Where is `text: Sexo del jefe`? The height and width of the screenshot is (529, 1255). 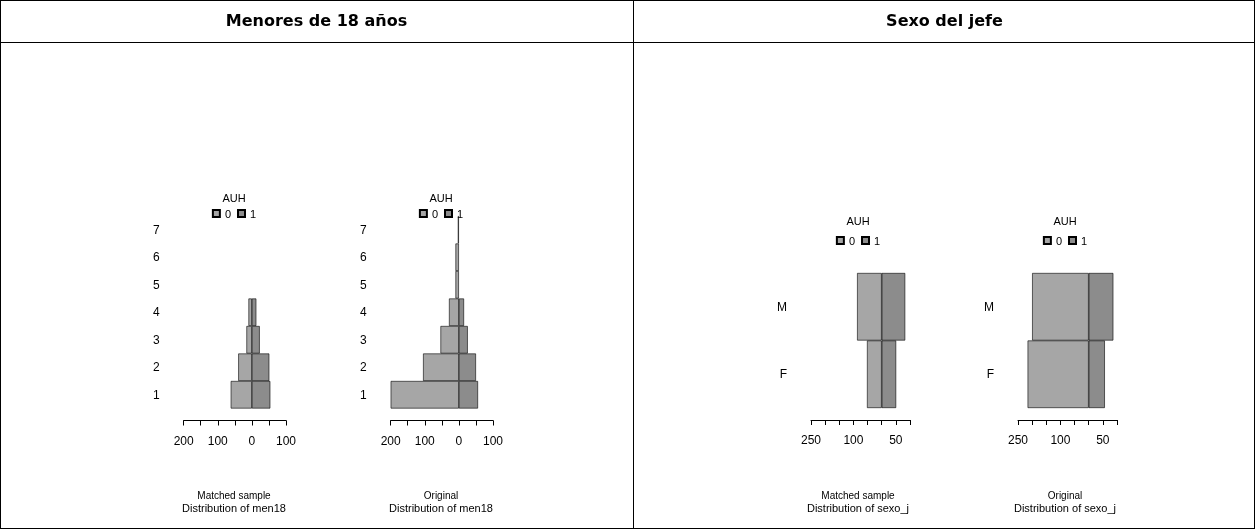 text: Sexo del jefe is located at coordinates (944, 21).